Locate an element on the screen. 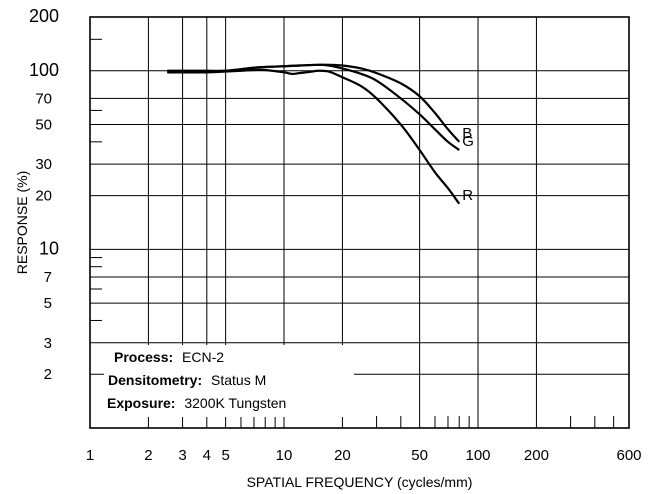  y-tick-label: 10 is located at coordinates (49, 248).